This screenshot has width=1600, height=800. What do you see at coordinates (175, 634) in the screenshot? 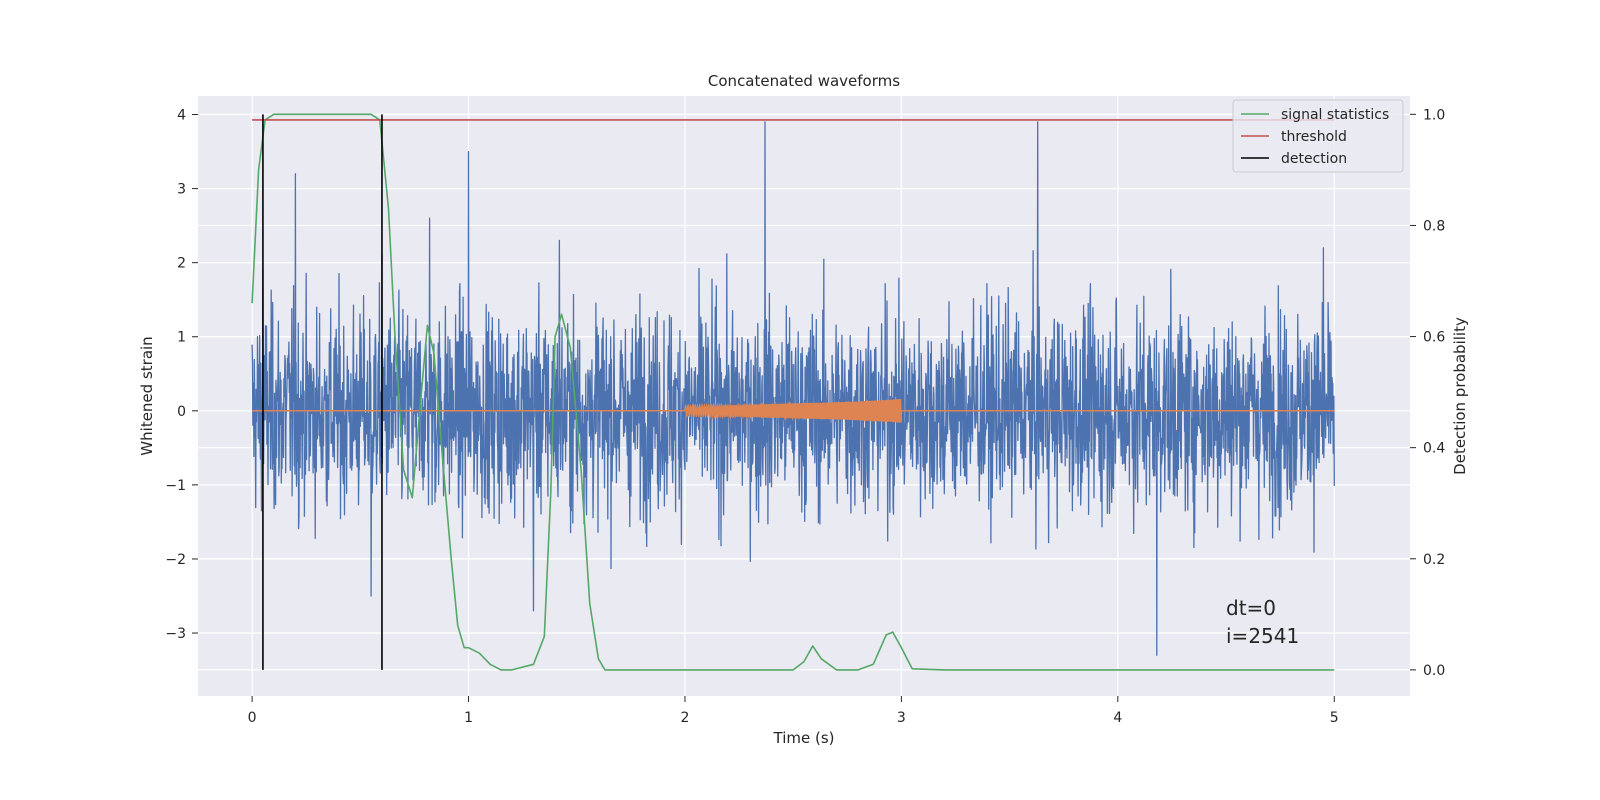
I see `y-tick-label: −3` at bounding box center [175, 634].